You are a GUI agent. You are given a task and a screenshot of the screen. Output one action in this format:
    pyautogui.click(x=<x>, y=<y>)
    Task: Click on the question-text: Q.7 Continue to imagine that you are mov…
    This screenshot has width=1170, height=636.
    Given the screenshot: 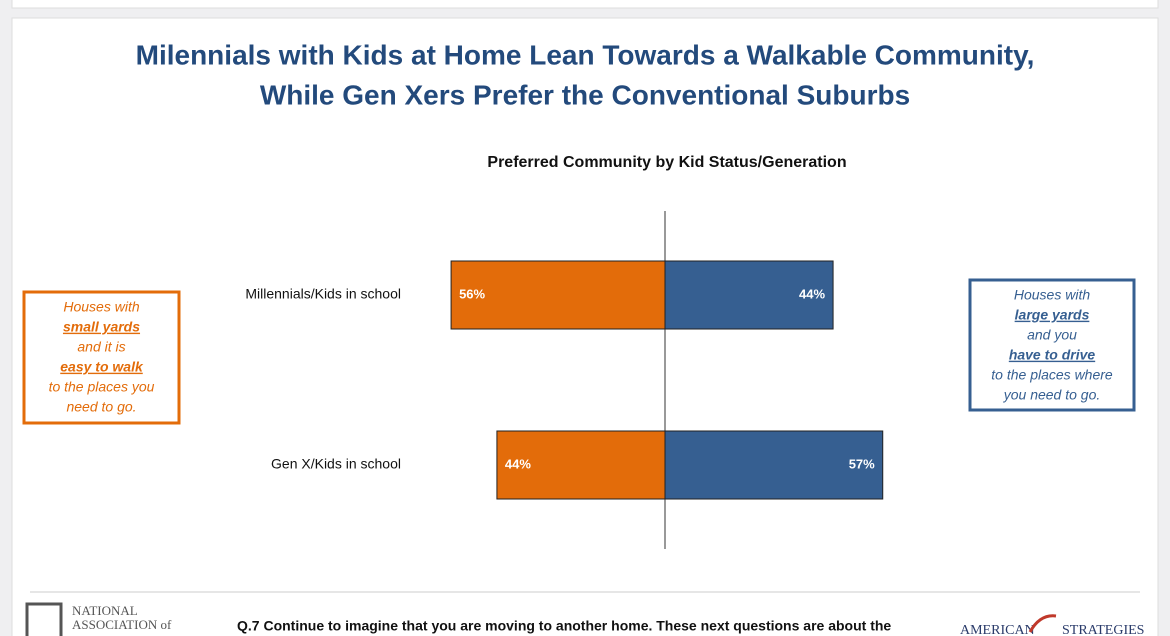 What is the action you would take?
    pyautogui.click(x=564, y=626)
    